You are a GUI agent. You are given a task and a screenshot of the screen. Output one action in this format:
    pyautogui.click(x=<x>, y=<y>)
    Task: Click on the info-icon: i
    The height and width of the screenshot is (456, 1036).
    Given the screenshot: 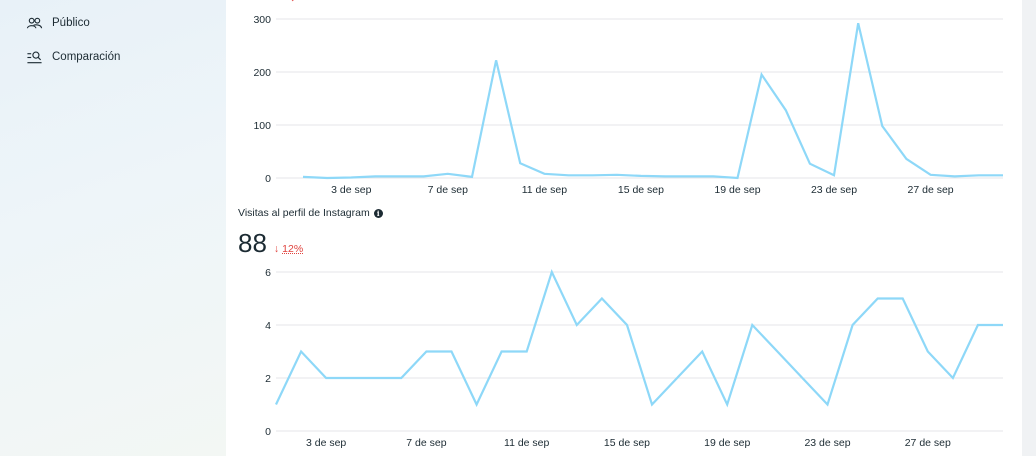 What is the action you would take?
    pyautogui.click(x=378, y=213)
    